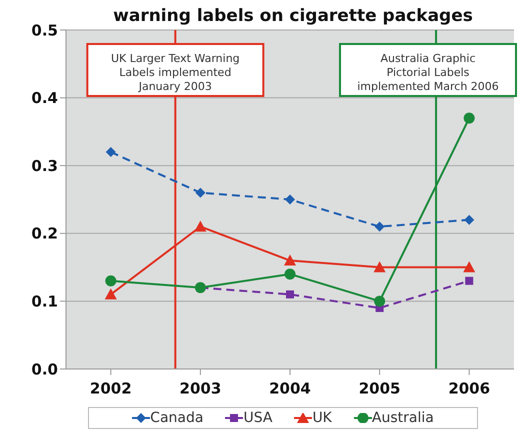  What do you see at coordinates (44, 98) in the screenshot?
I see `y-tick-label: 0.4` at bounding box center [44, 98].